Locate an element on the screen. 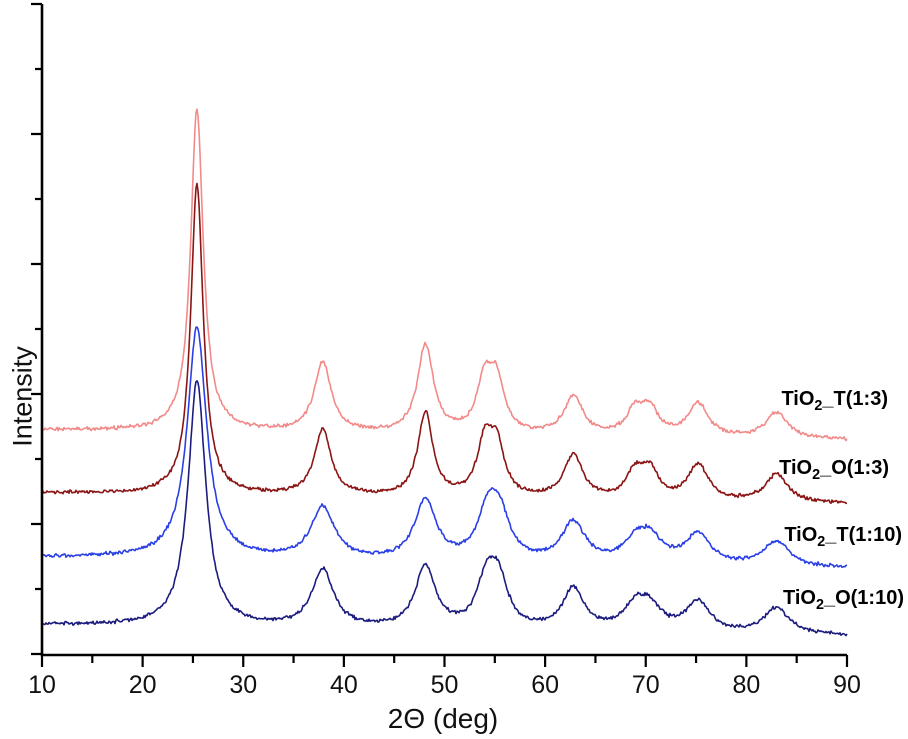 The width and height of the screenshot is (908, 739). legend-label-TiO2_T(1:3): TiO2_T(1:3) is located at coordinates (834, 401).